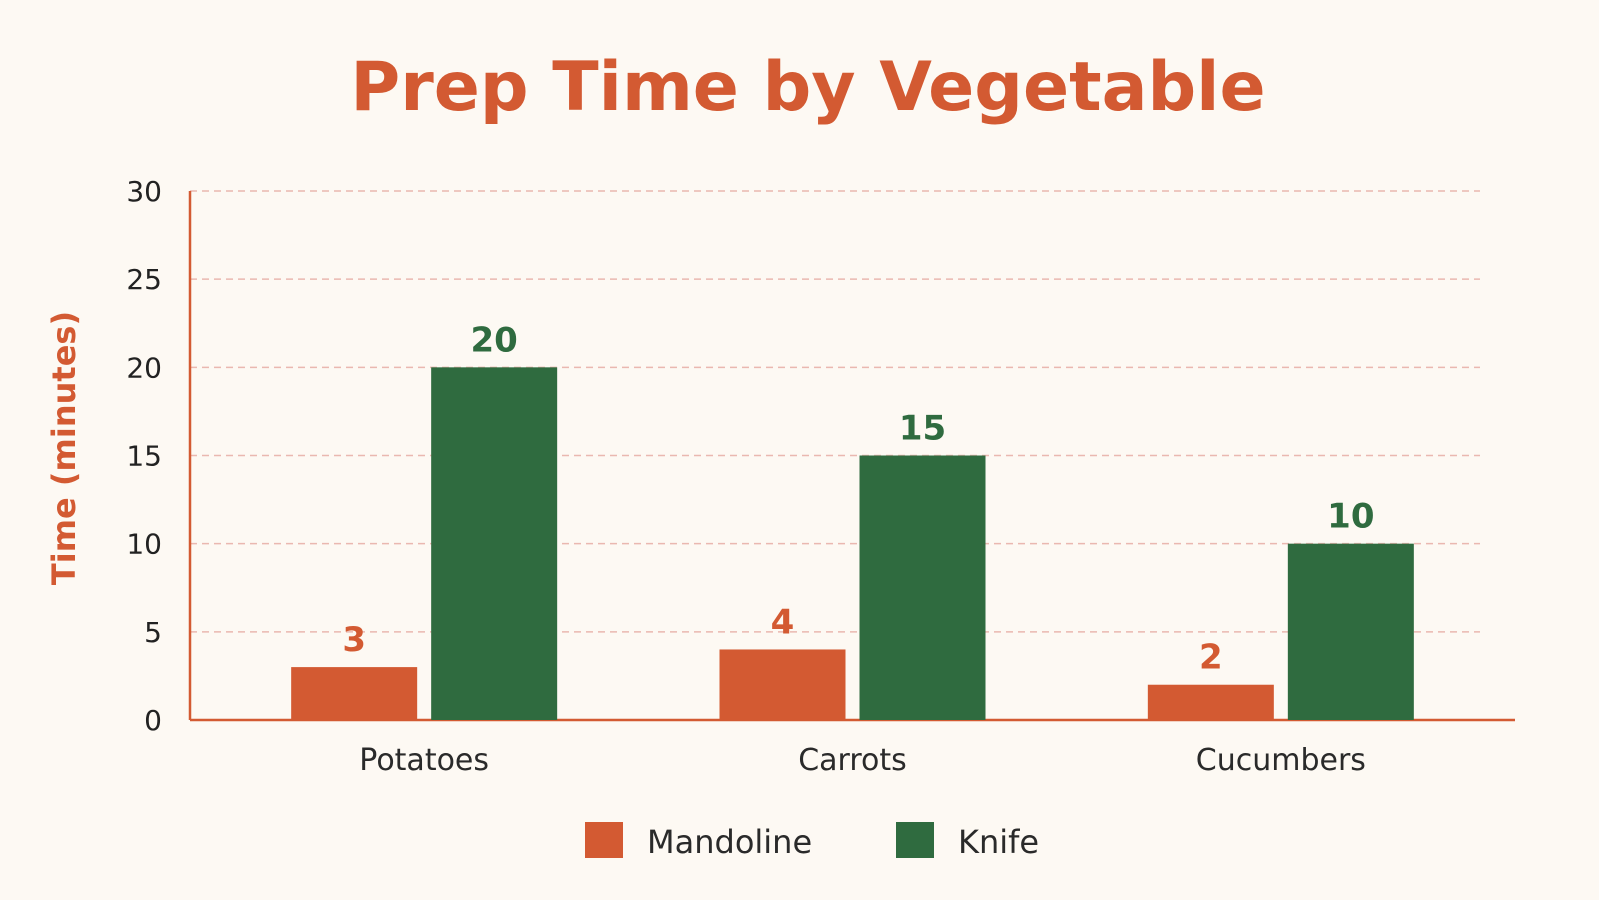 The width and height of the screenshot is (1599, 900). What do you see at coordinates (64, 448) in the screenshot?
I see `y-axis-label: Time (minutes)` at bounding box center [64, 448].